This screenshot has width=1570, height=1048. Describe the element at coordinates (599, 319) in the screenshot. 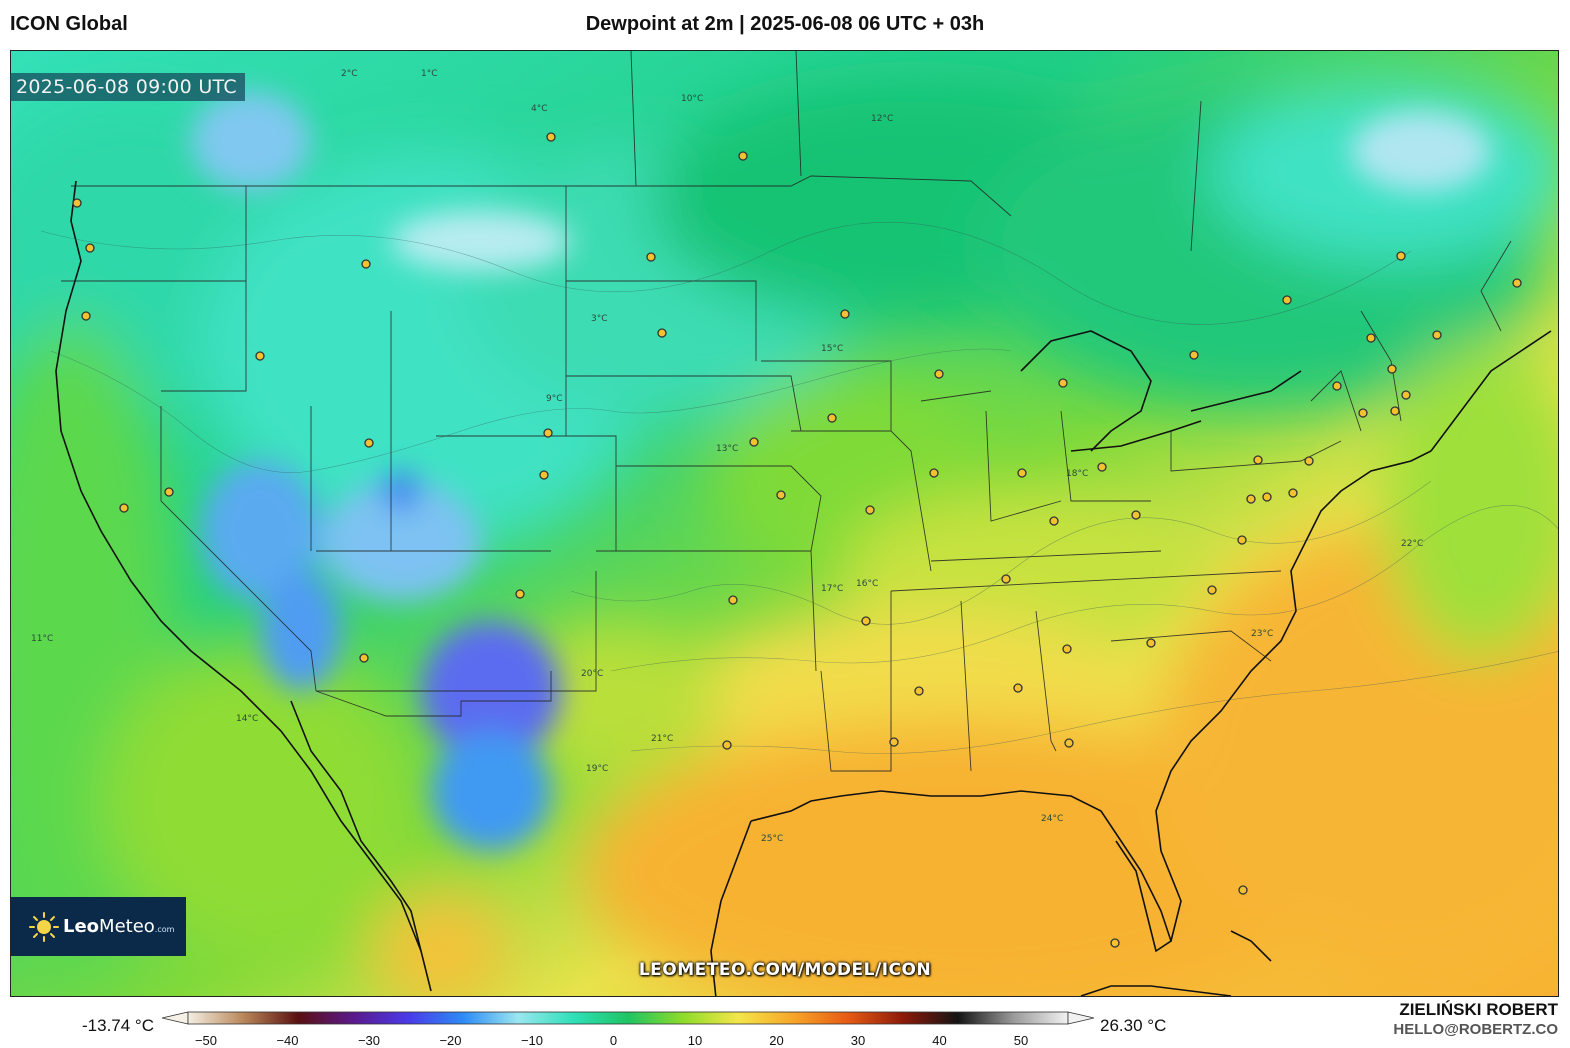

I see `contour-label: 3°C` at that location.